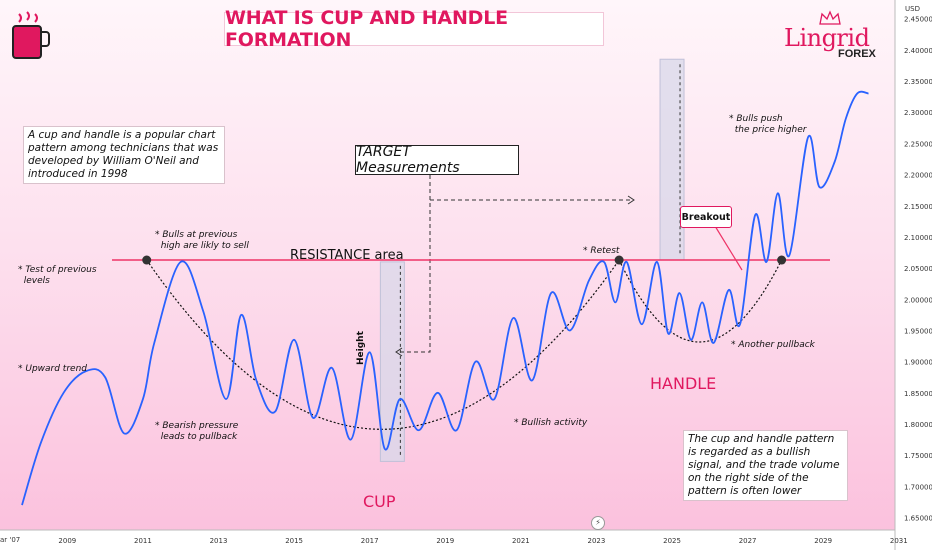 The width and height of the screenshot is (932, 550). What do you see at coordinates (918, 176) in the screenshot?
I see `y-tick-label: 2.20000` at bounding box center [918, 176].